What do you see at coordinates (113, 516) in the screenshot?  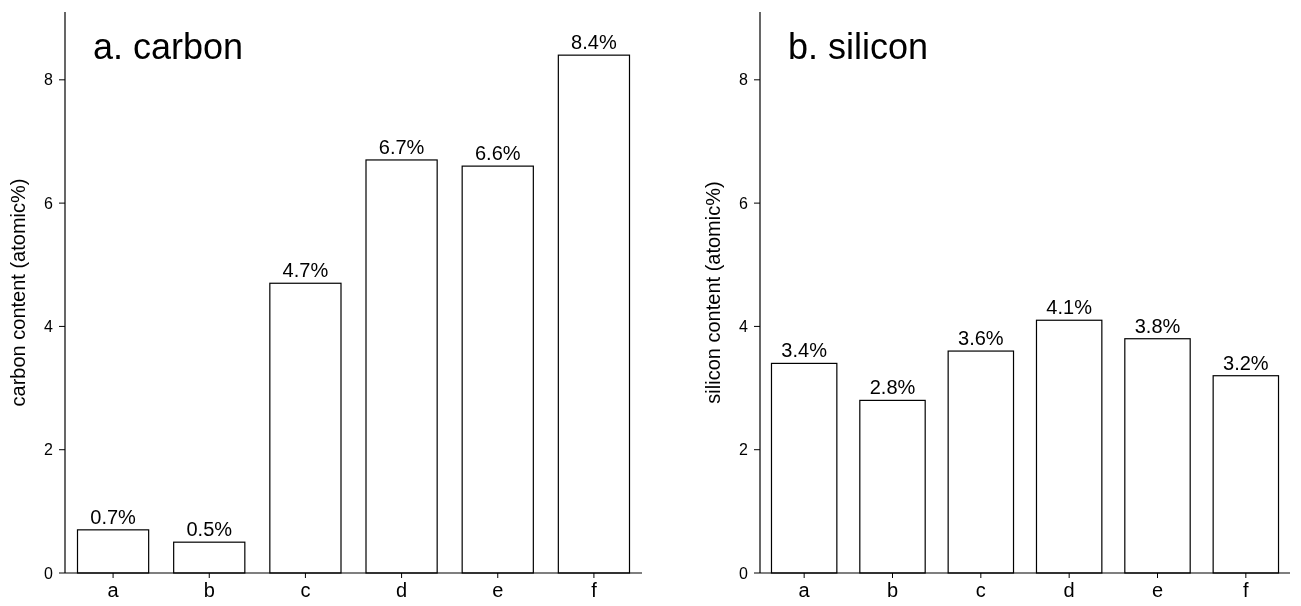 I see `data-label: 0.7%` at bounding box center [113, 516].